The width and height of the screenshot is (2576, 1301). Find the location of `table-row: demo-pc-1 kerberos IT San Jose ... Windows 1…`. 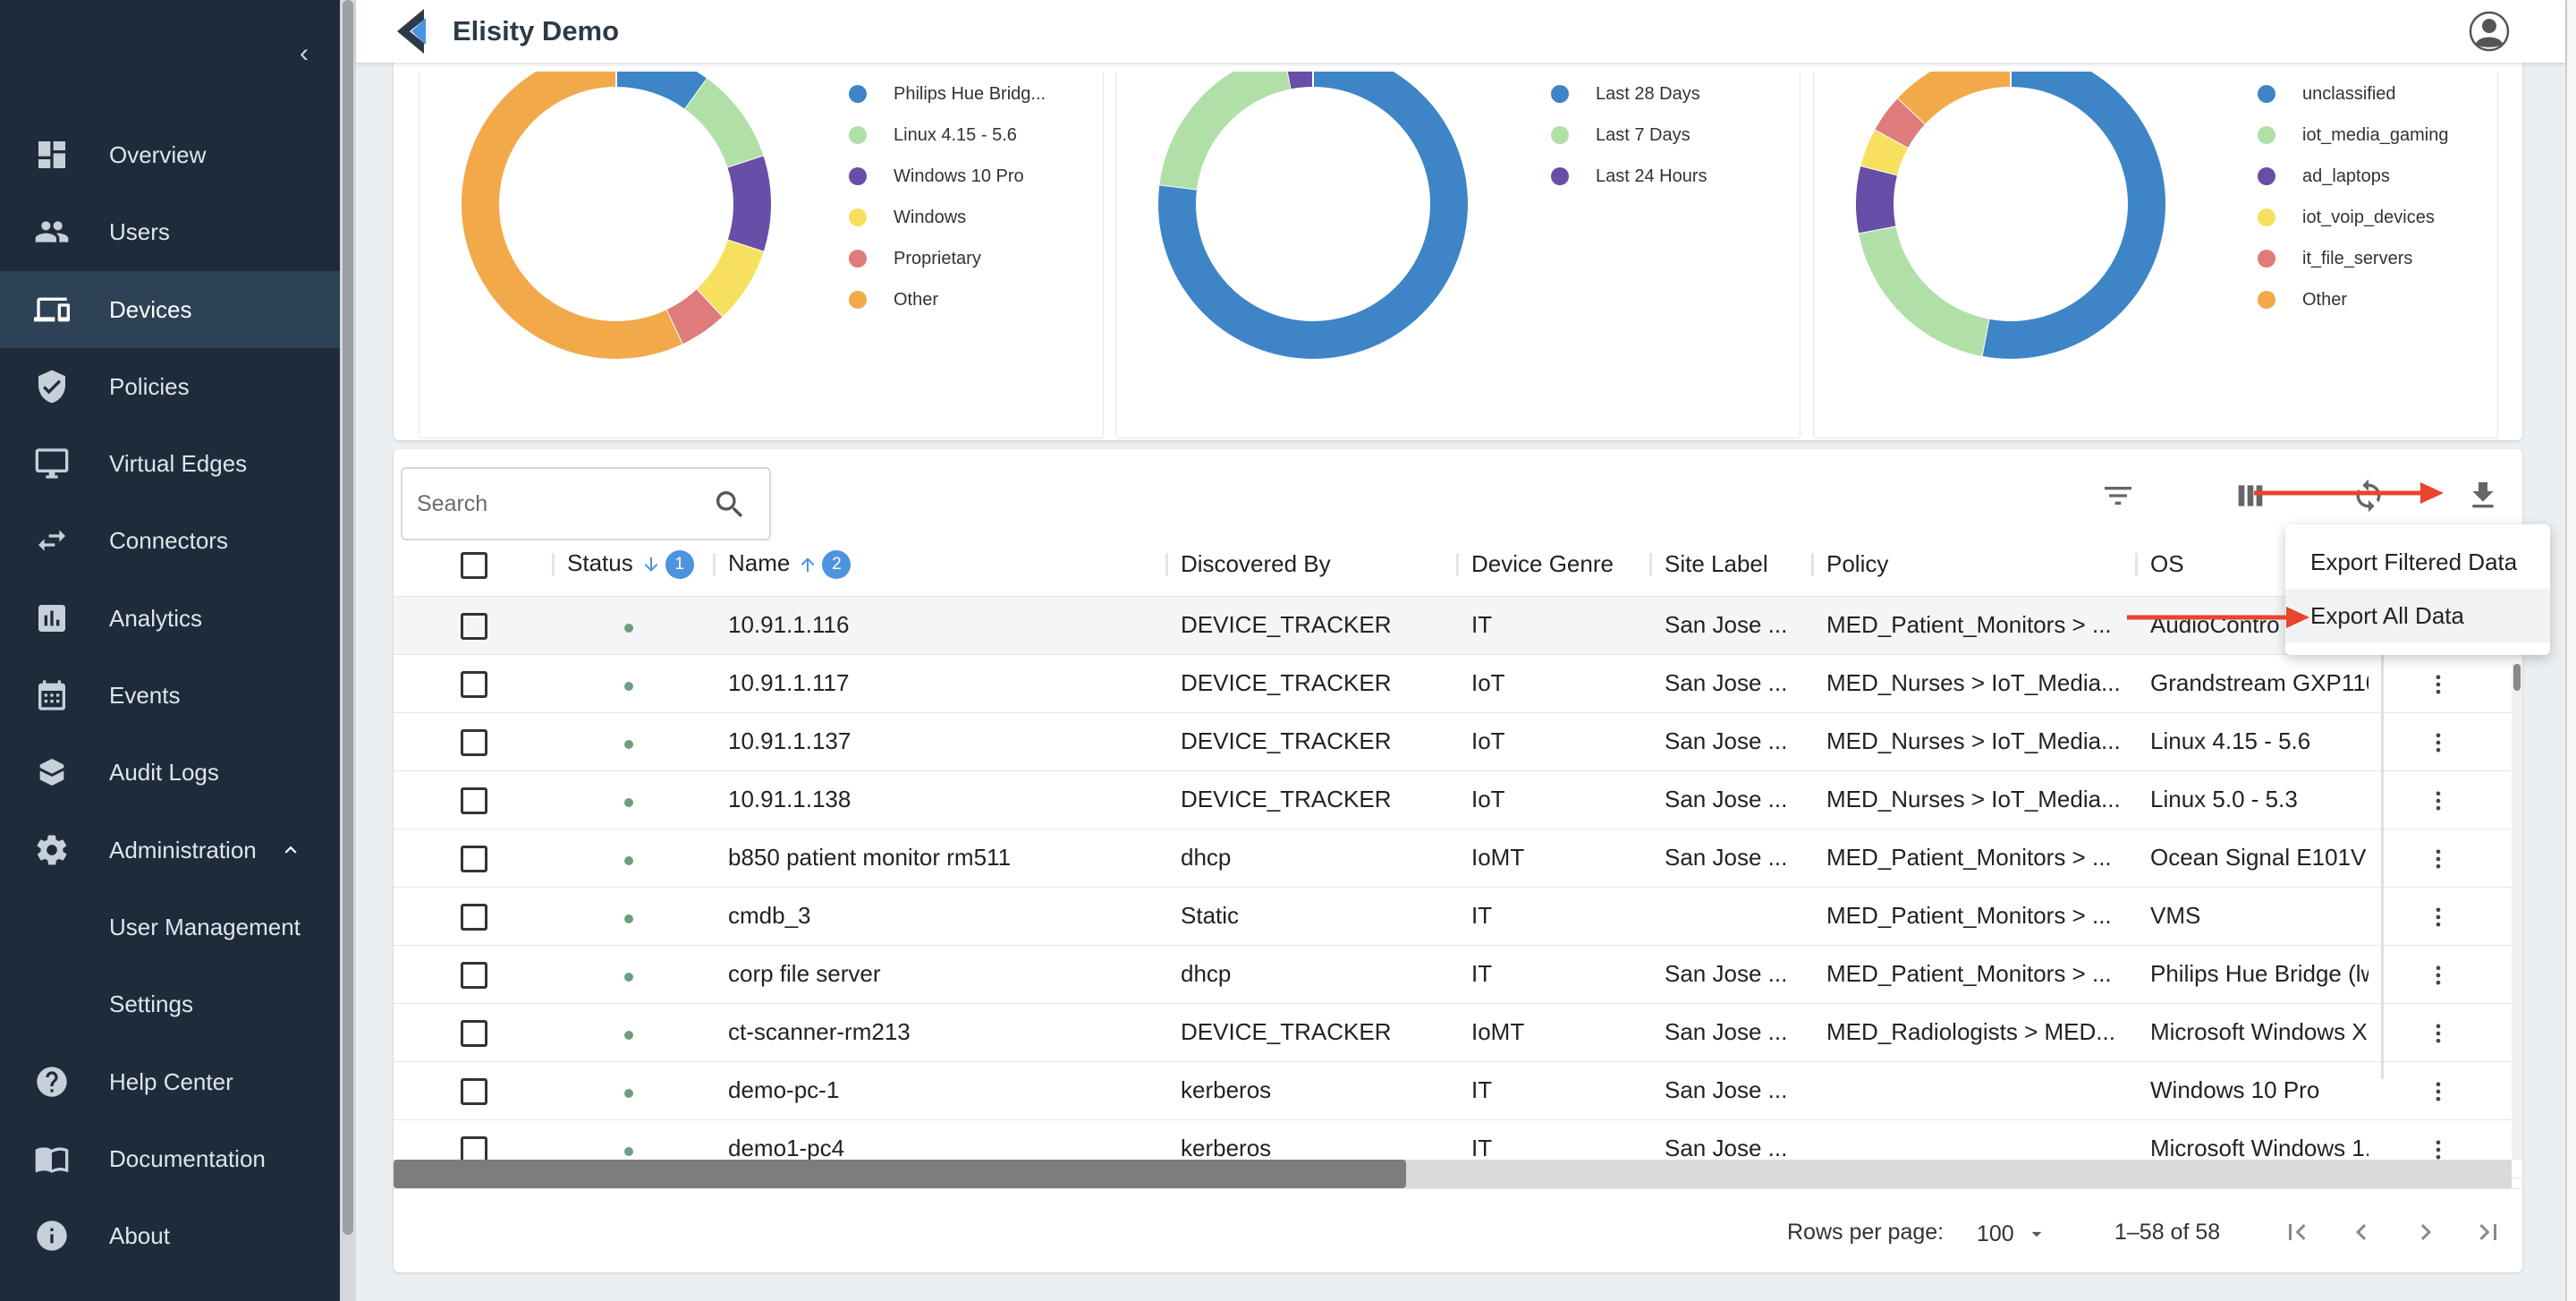

table-row: demo-pc-1 kerberos IT San Jose ... Windows 1… is located at coordinates (1458, 1090).